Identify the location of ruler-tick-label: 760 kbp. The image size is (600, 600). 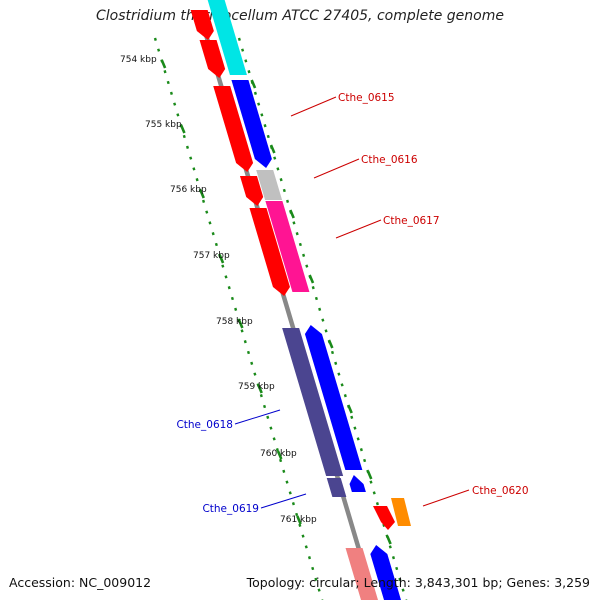
(278, 454).